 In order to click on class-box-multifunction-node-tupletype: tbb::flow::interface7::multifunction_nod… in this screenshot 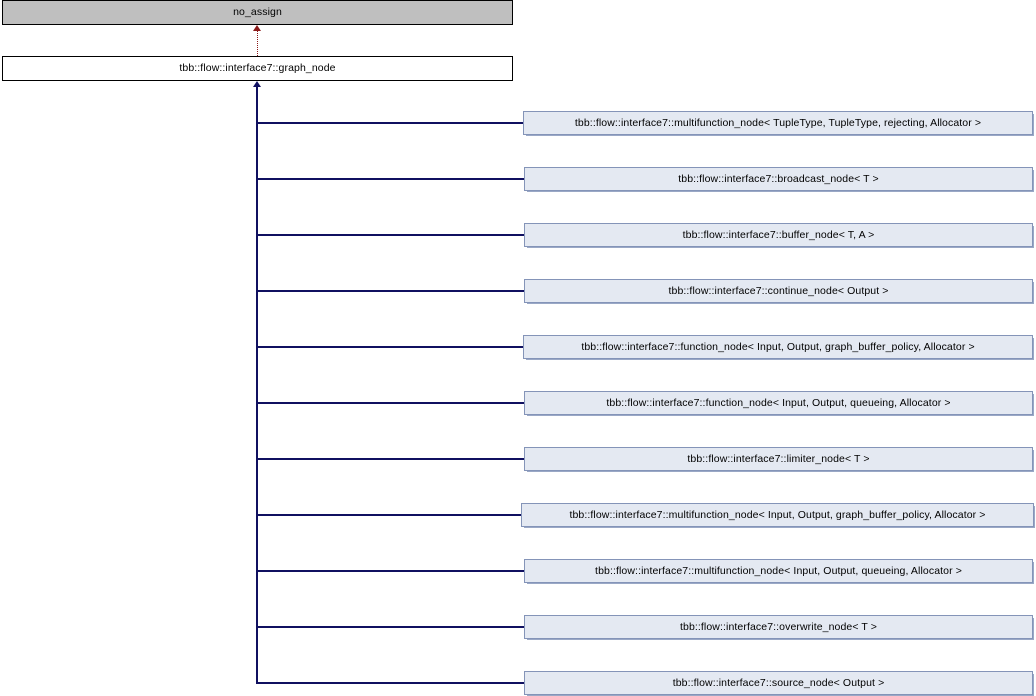, I will do `click(778, 123)`.